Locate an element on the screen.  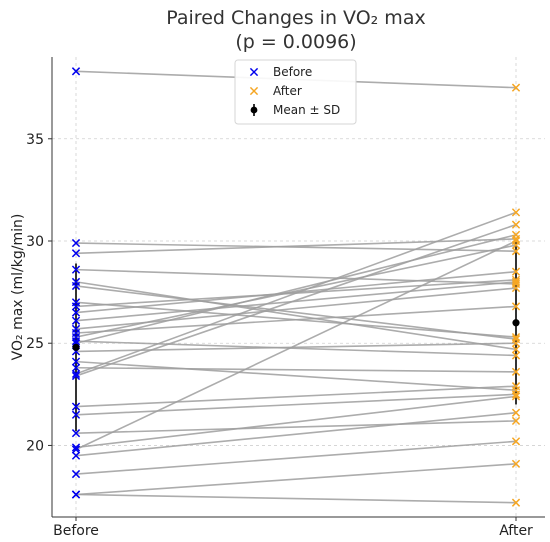
legend-box is located at coordinates (295, 92).